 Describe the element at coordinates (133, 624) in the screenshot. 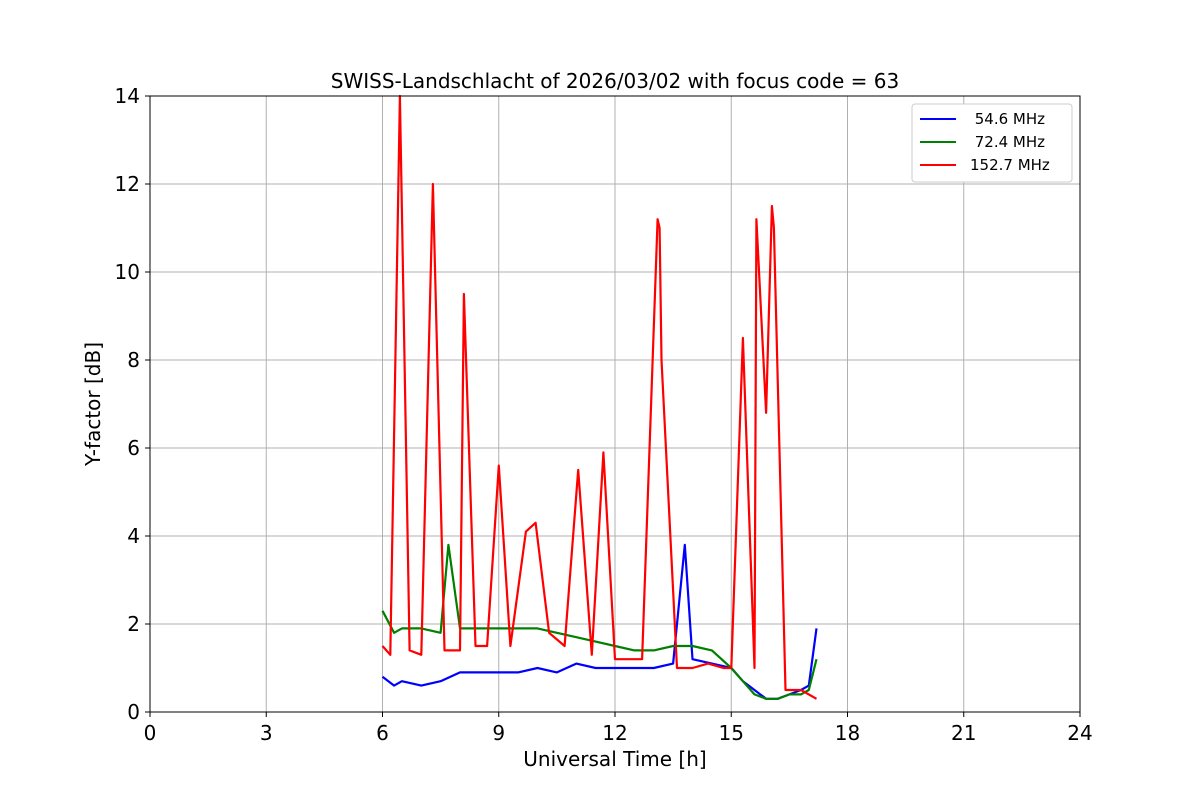

I see `y-tick-label: 2` at that location.